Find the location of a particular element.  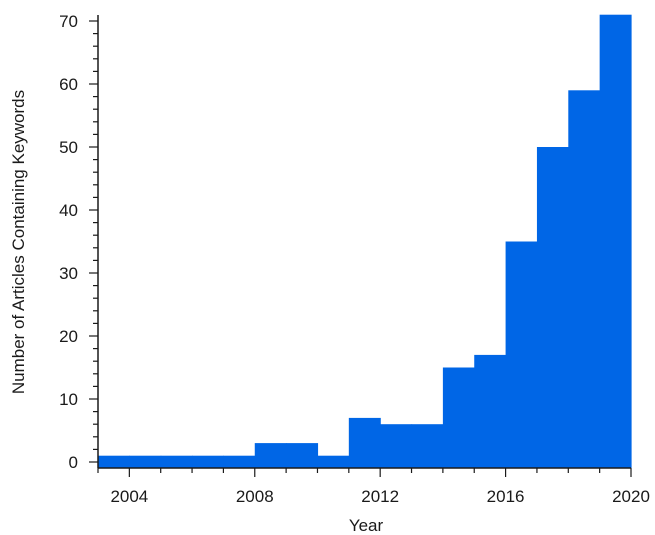

bar-2007 is located at coordinates (239, 461).